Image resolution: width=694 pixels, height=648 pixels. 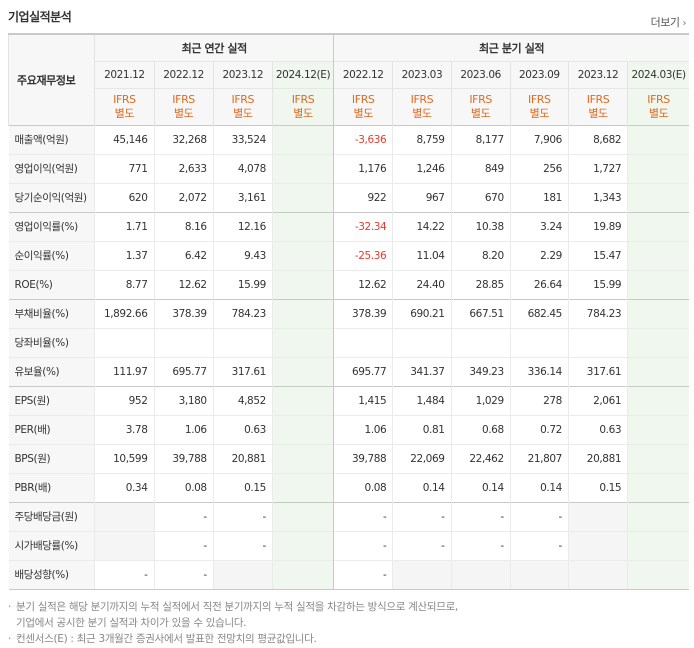 What do you see at coordinates (539, 313) in the screenshot?
I see `table-cell: 682.45` at bounding box center [539, 313].